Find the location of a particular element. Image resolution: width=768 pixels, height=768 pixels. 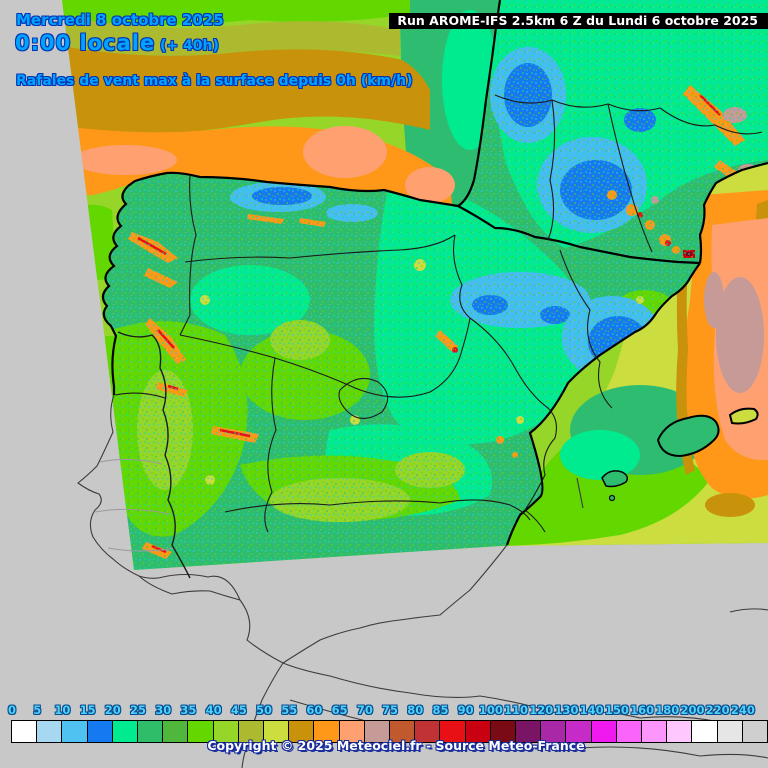

forecast-time: 0:00 locale is located at coordinates (85, 43).